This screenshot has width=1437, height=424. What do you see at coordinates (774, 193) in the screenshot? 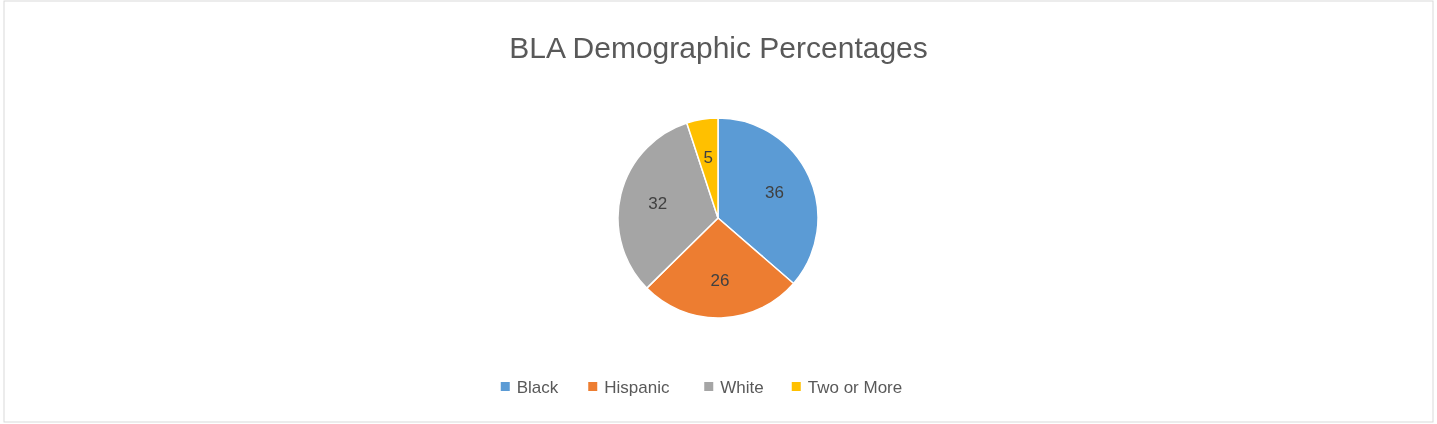
I see `data-label: 36` at bounding box center [774, 193].